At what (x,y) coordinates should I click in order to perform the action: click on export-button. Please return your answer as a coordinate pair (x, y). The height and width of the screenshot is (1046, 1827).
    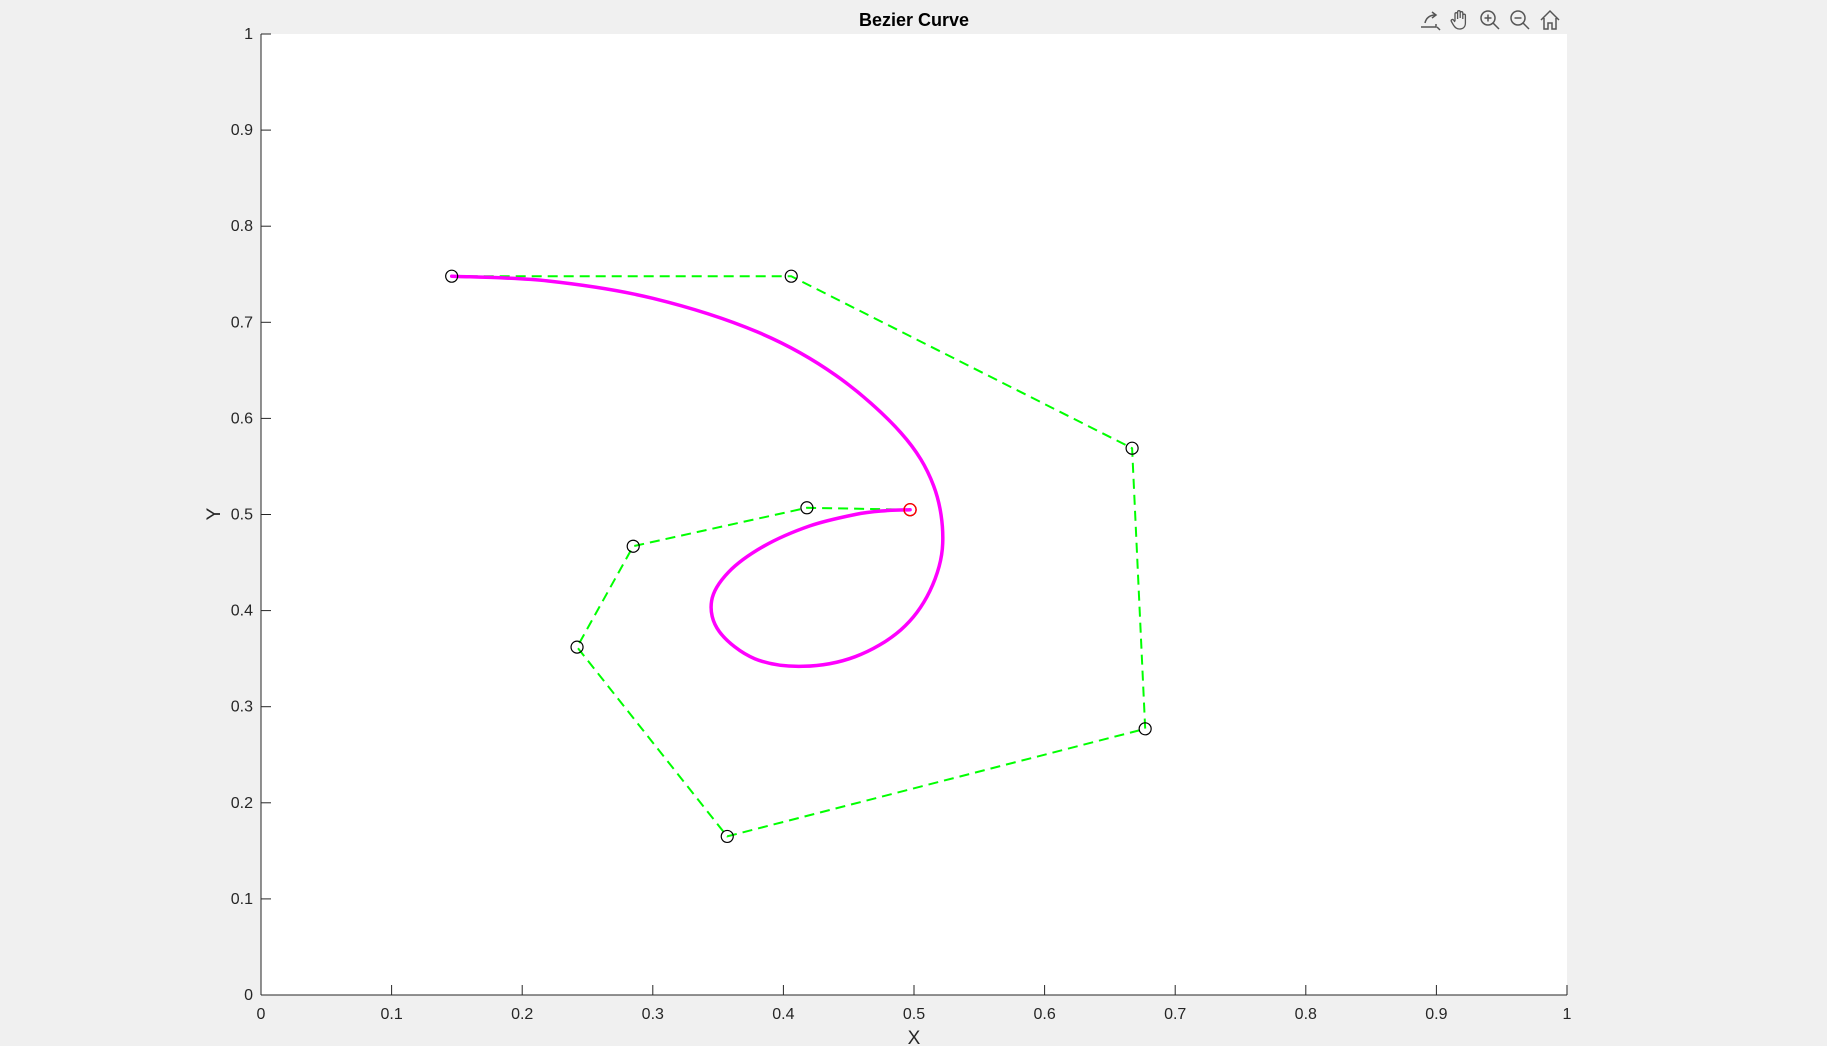
    Looking at the image, I should click on (1430, 20).